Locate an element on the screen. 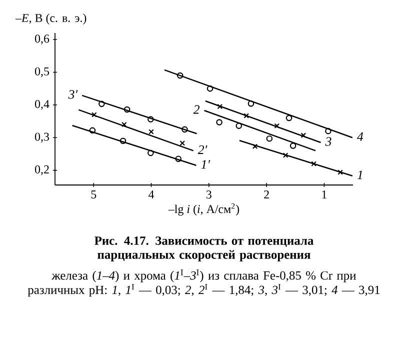 Image resolution: width=408 pixels, height=346 pixels. series-label: 3′ is located at coordinates (73, 94).